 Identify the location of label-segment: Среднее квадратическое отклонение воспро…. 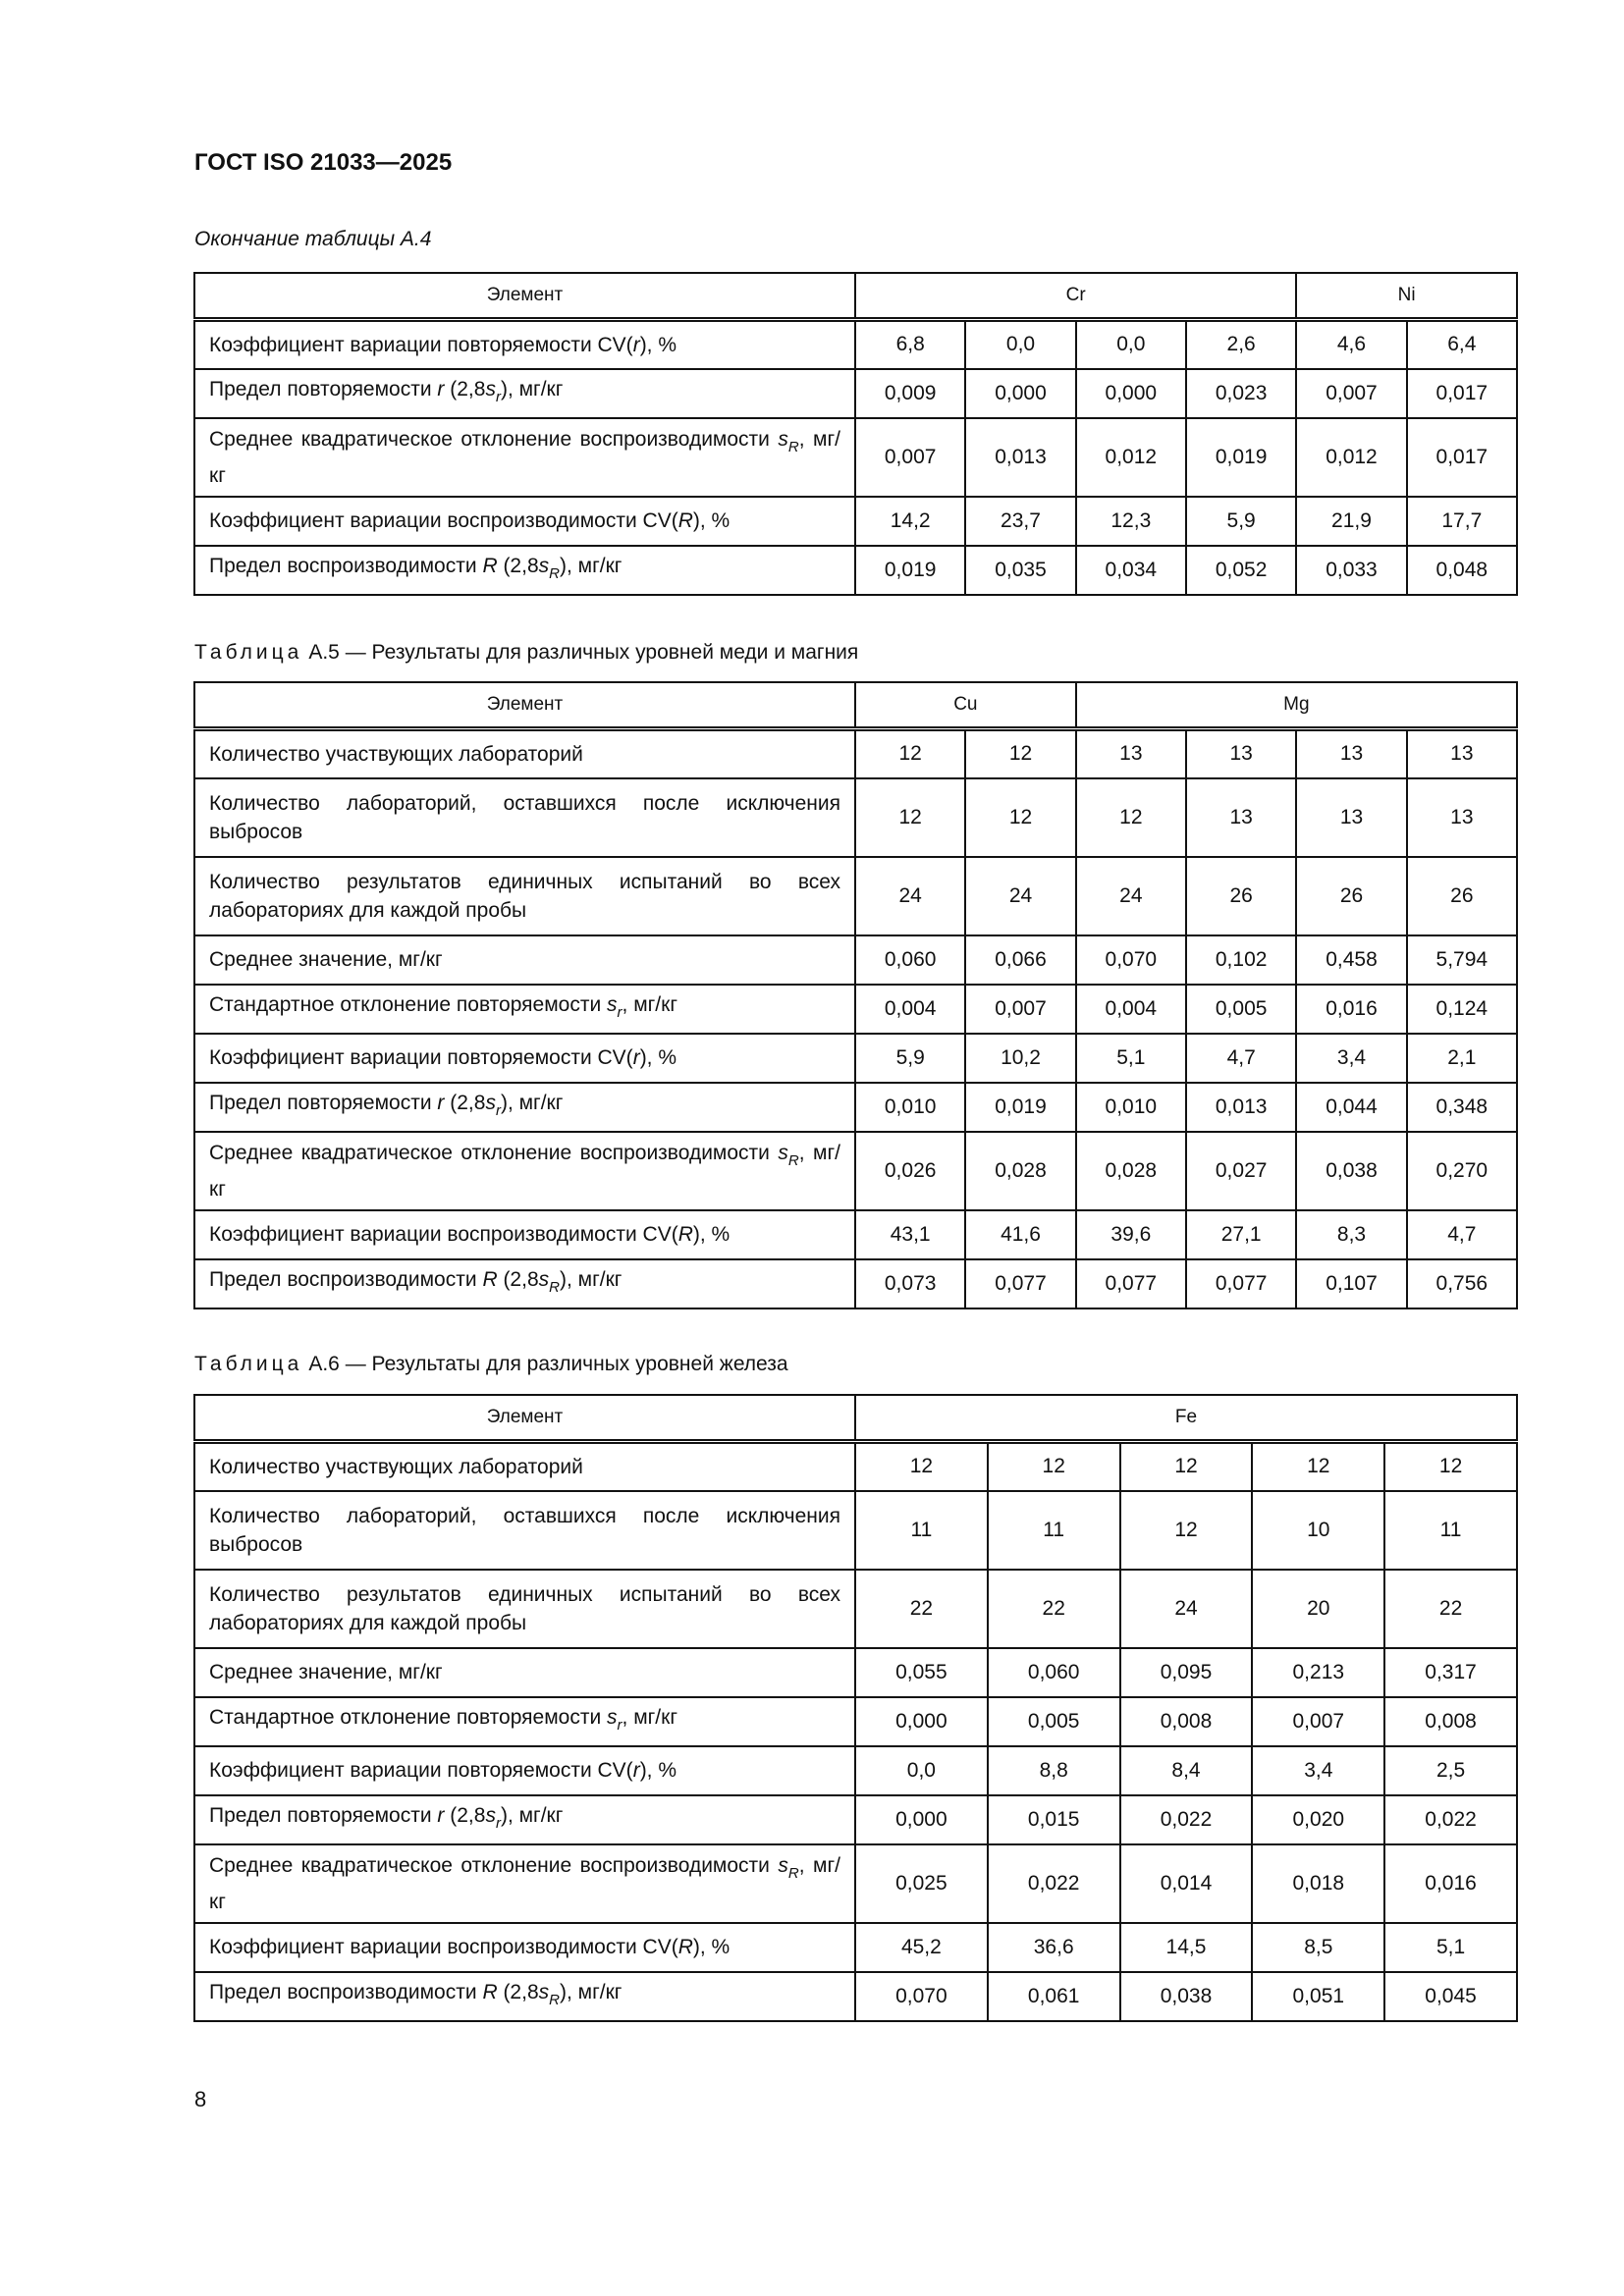
(494, 1152).